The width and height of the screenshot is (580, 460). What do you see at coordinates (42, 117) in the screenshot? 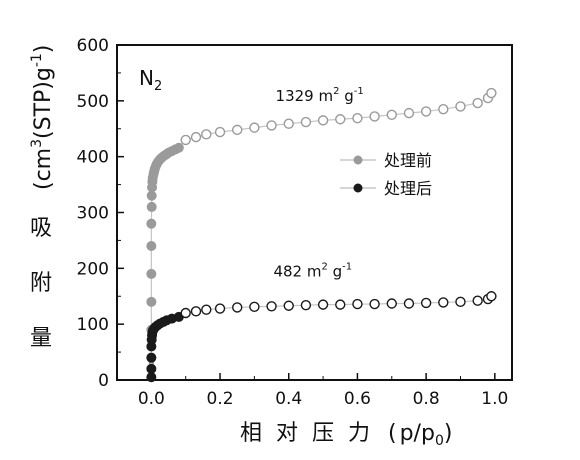
I see `y-axis-title-unit: (cm3(STP)g-1)` at bounding box center [42, 117].